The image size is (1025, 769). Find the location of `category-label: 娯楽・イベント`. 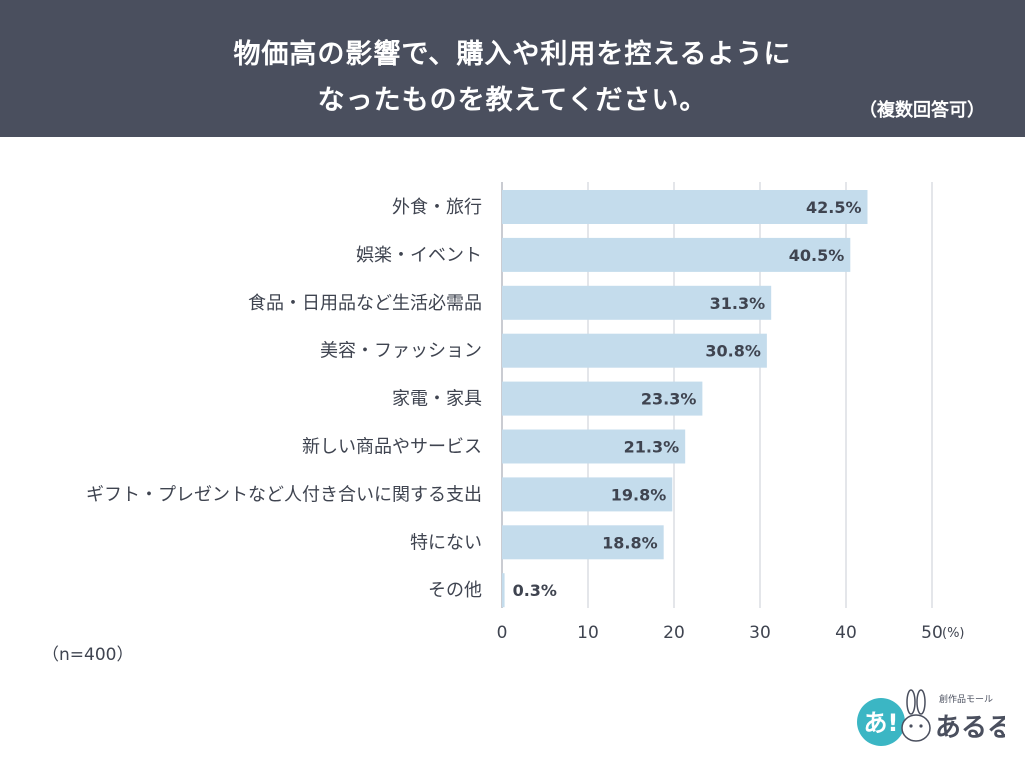

category-label: 娯楽・イベント is located at coordinates (419, 255).